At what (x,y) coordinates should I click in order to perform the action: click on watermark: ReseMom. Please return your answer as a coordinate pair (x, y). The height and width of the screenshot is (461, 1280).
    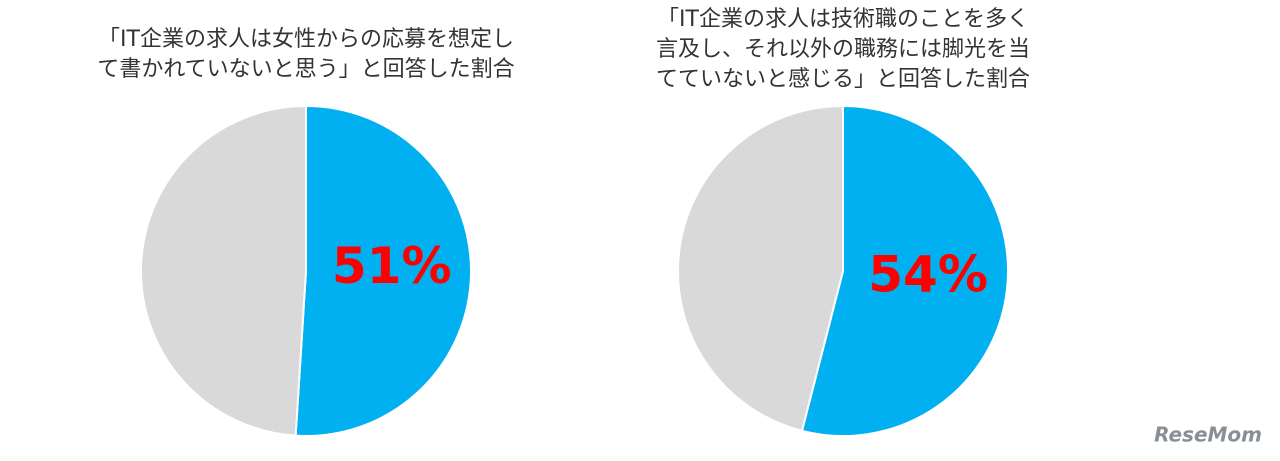
    Looking at the image, I should click on (1208, 435).